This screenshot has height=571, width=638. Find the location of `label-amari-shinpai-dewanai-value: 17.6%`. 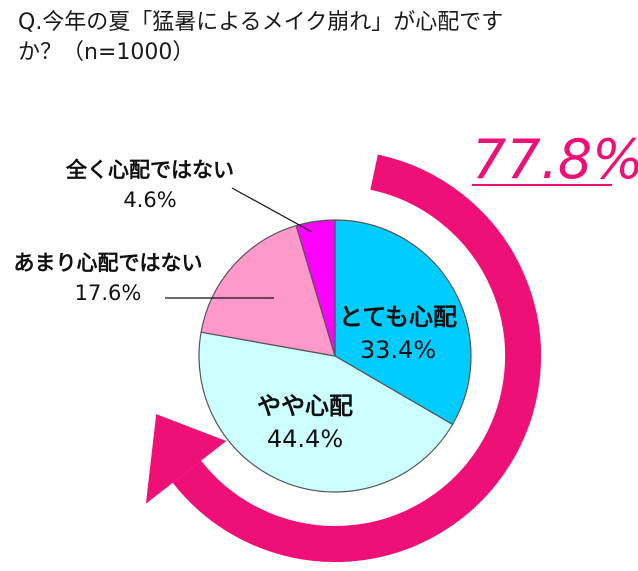

label-amari-shinpai-dewanai-value: 17.6% is located at coordinates (108, 293).